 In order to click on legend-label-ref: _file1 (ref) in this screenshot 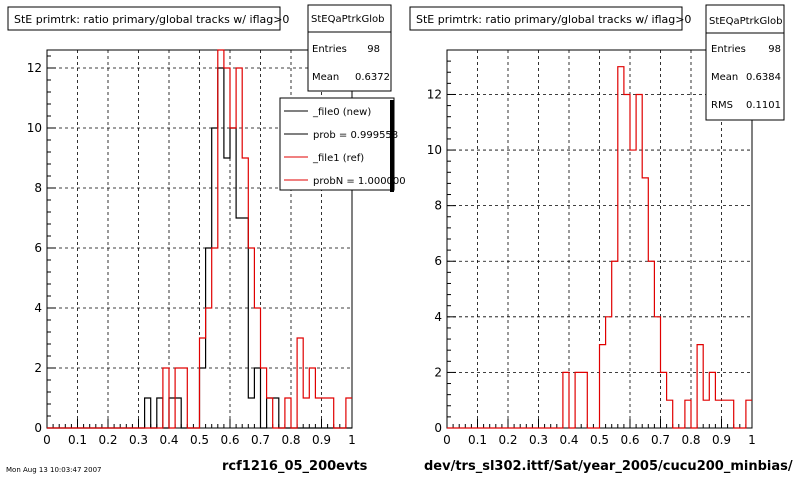, I will do `click(338, 158)`.